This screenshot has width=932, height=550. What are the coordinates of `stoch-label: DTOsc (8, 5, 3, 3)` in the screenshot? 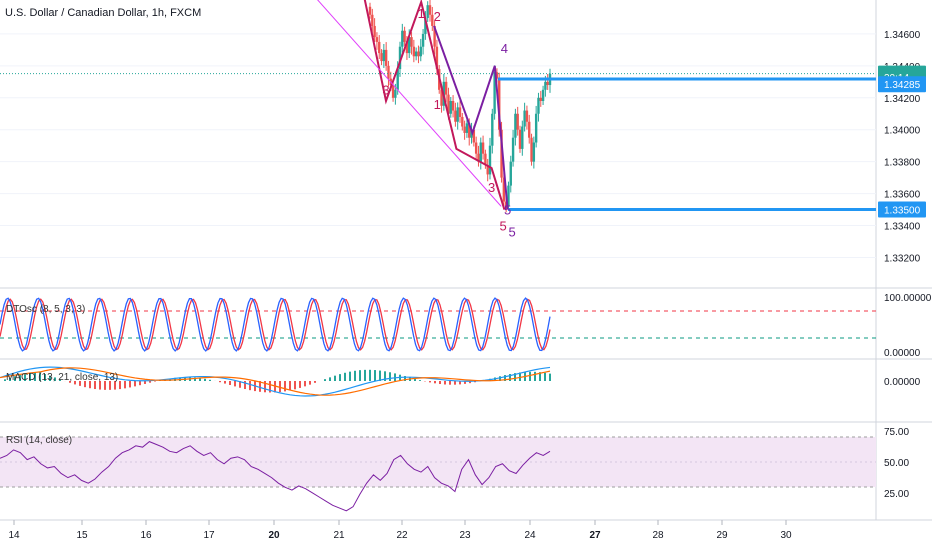 It's located at (45, 309).